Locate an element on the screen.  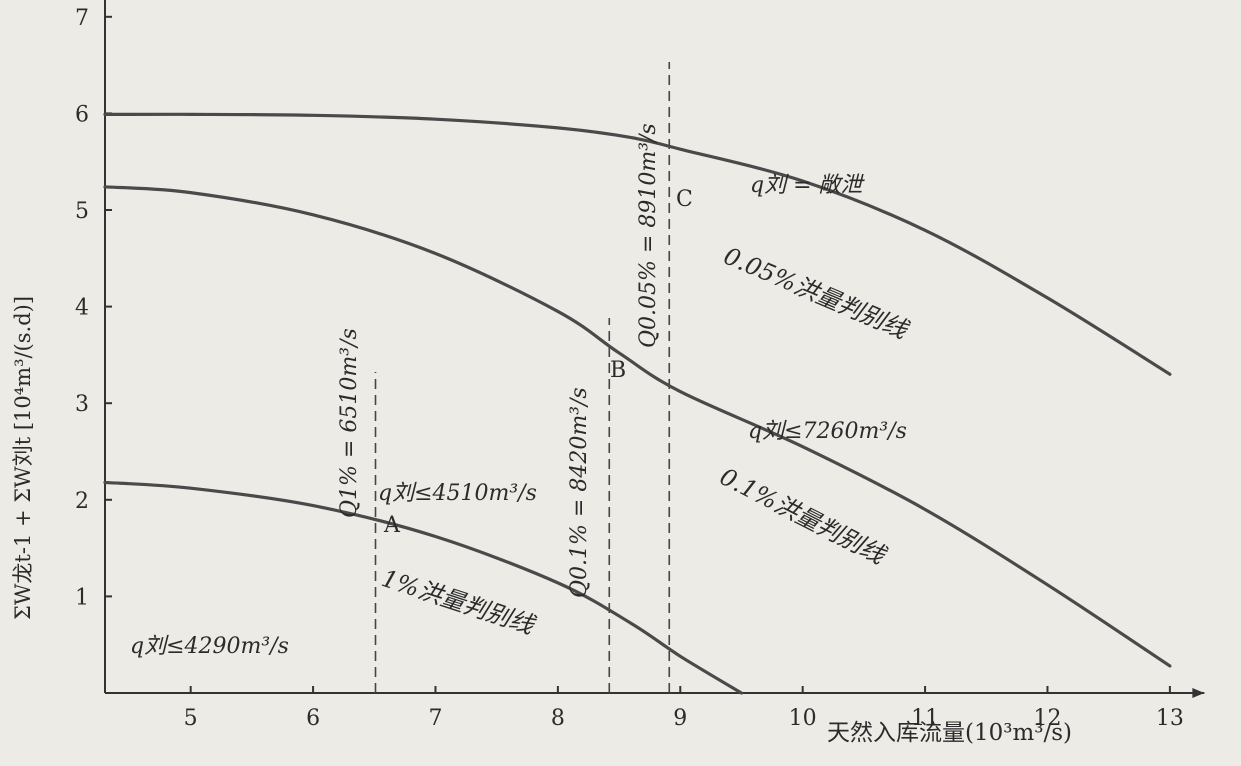
curve-label-1pct: 1%洪量判别线 is located at coordinates (458, 602).